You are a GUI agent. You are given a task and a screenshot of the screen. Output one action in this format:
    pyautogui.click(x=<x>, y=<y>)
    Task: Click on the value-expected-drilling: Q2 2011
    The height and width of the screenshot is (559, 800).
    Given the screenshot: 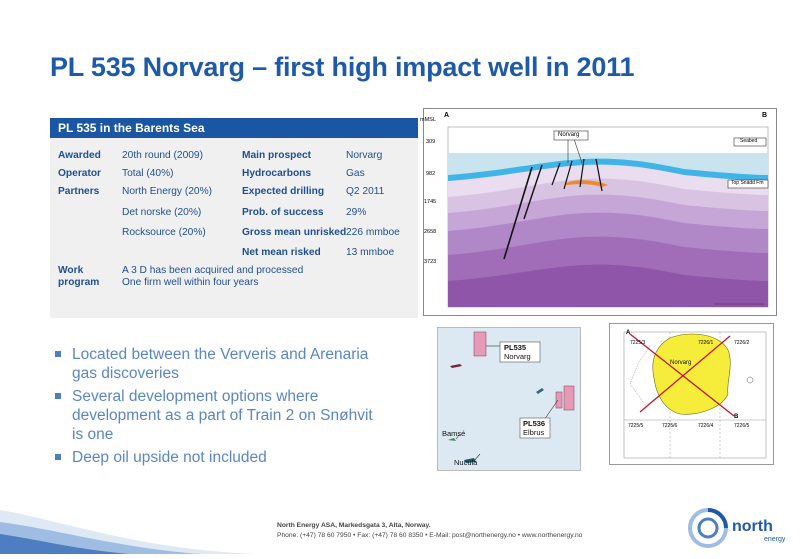 What is the action you would take?
    pyautogui.click(x=365, y=191)
    